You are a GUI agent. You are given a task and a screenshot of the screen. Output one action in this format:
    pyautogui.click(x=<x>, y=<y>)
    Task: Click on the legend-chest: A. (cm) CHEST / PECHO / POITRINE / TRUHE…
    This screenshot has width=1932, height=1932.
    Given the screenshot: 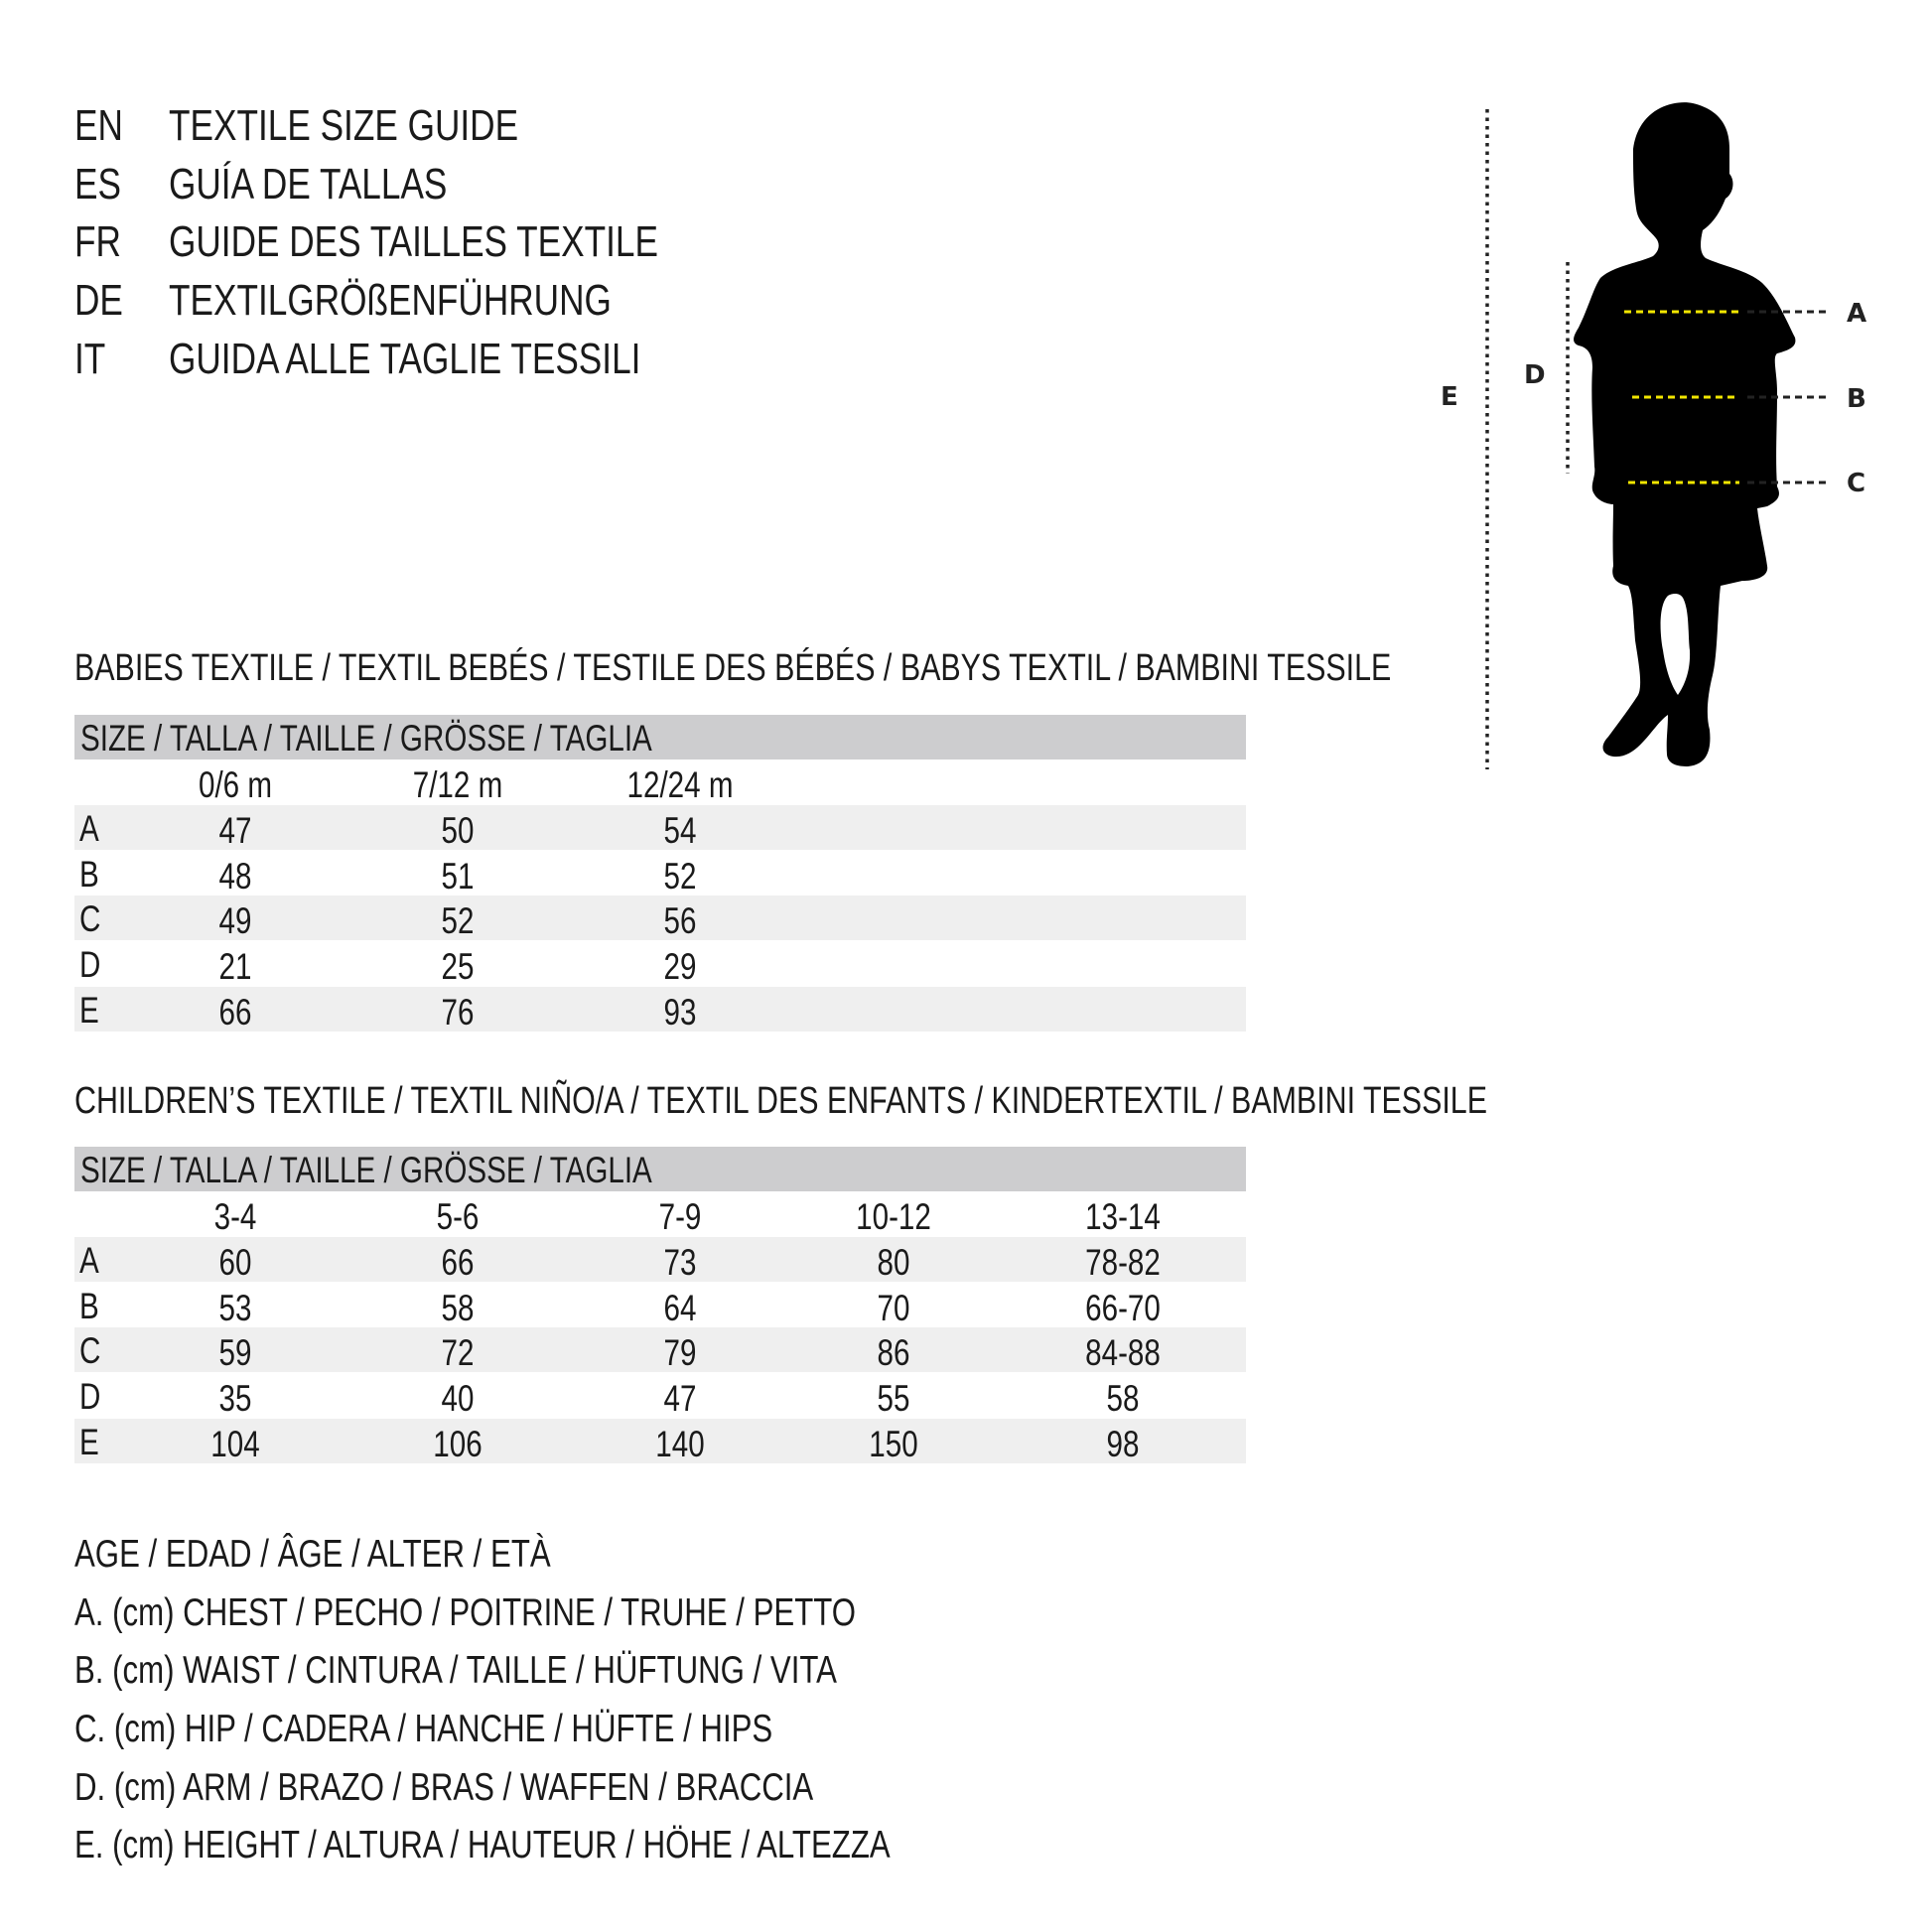 What is the action you would take?
    pyautogui.click(x=466, y=1613)
    